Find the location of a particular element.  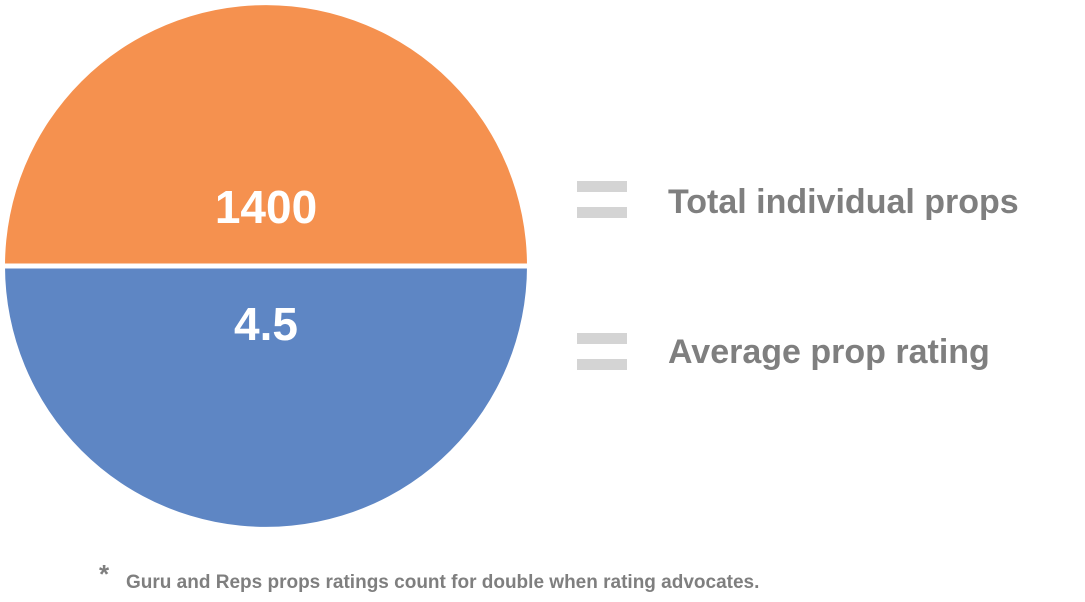

label: Total individual props is located at coordinates (843, 202).